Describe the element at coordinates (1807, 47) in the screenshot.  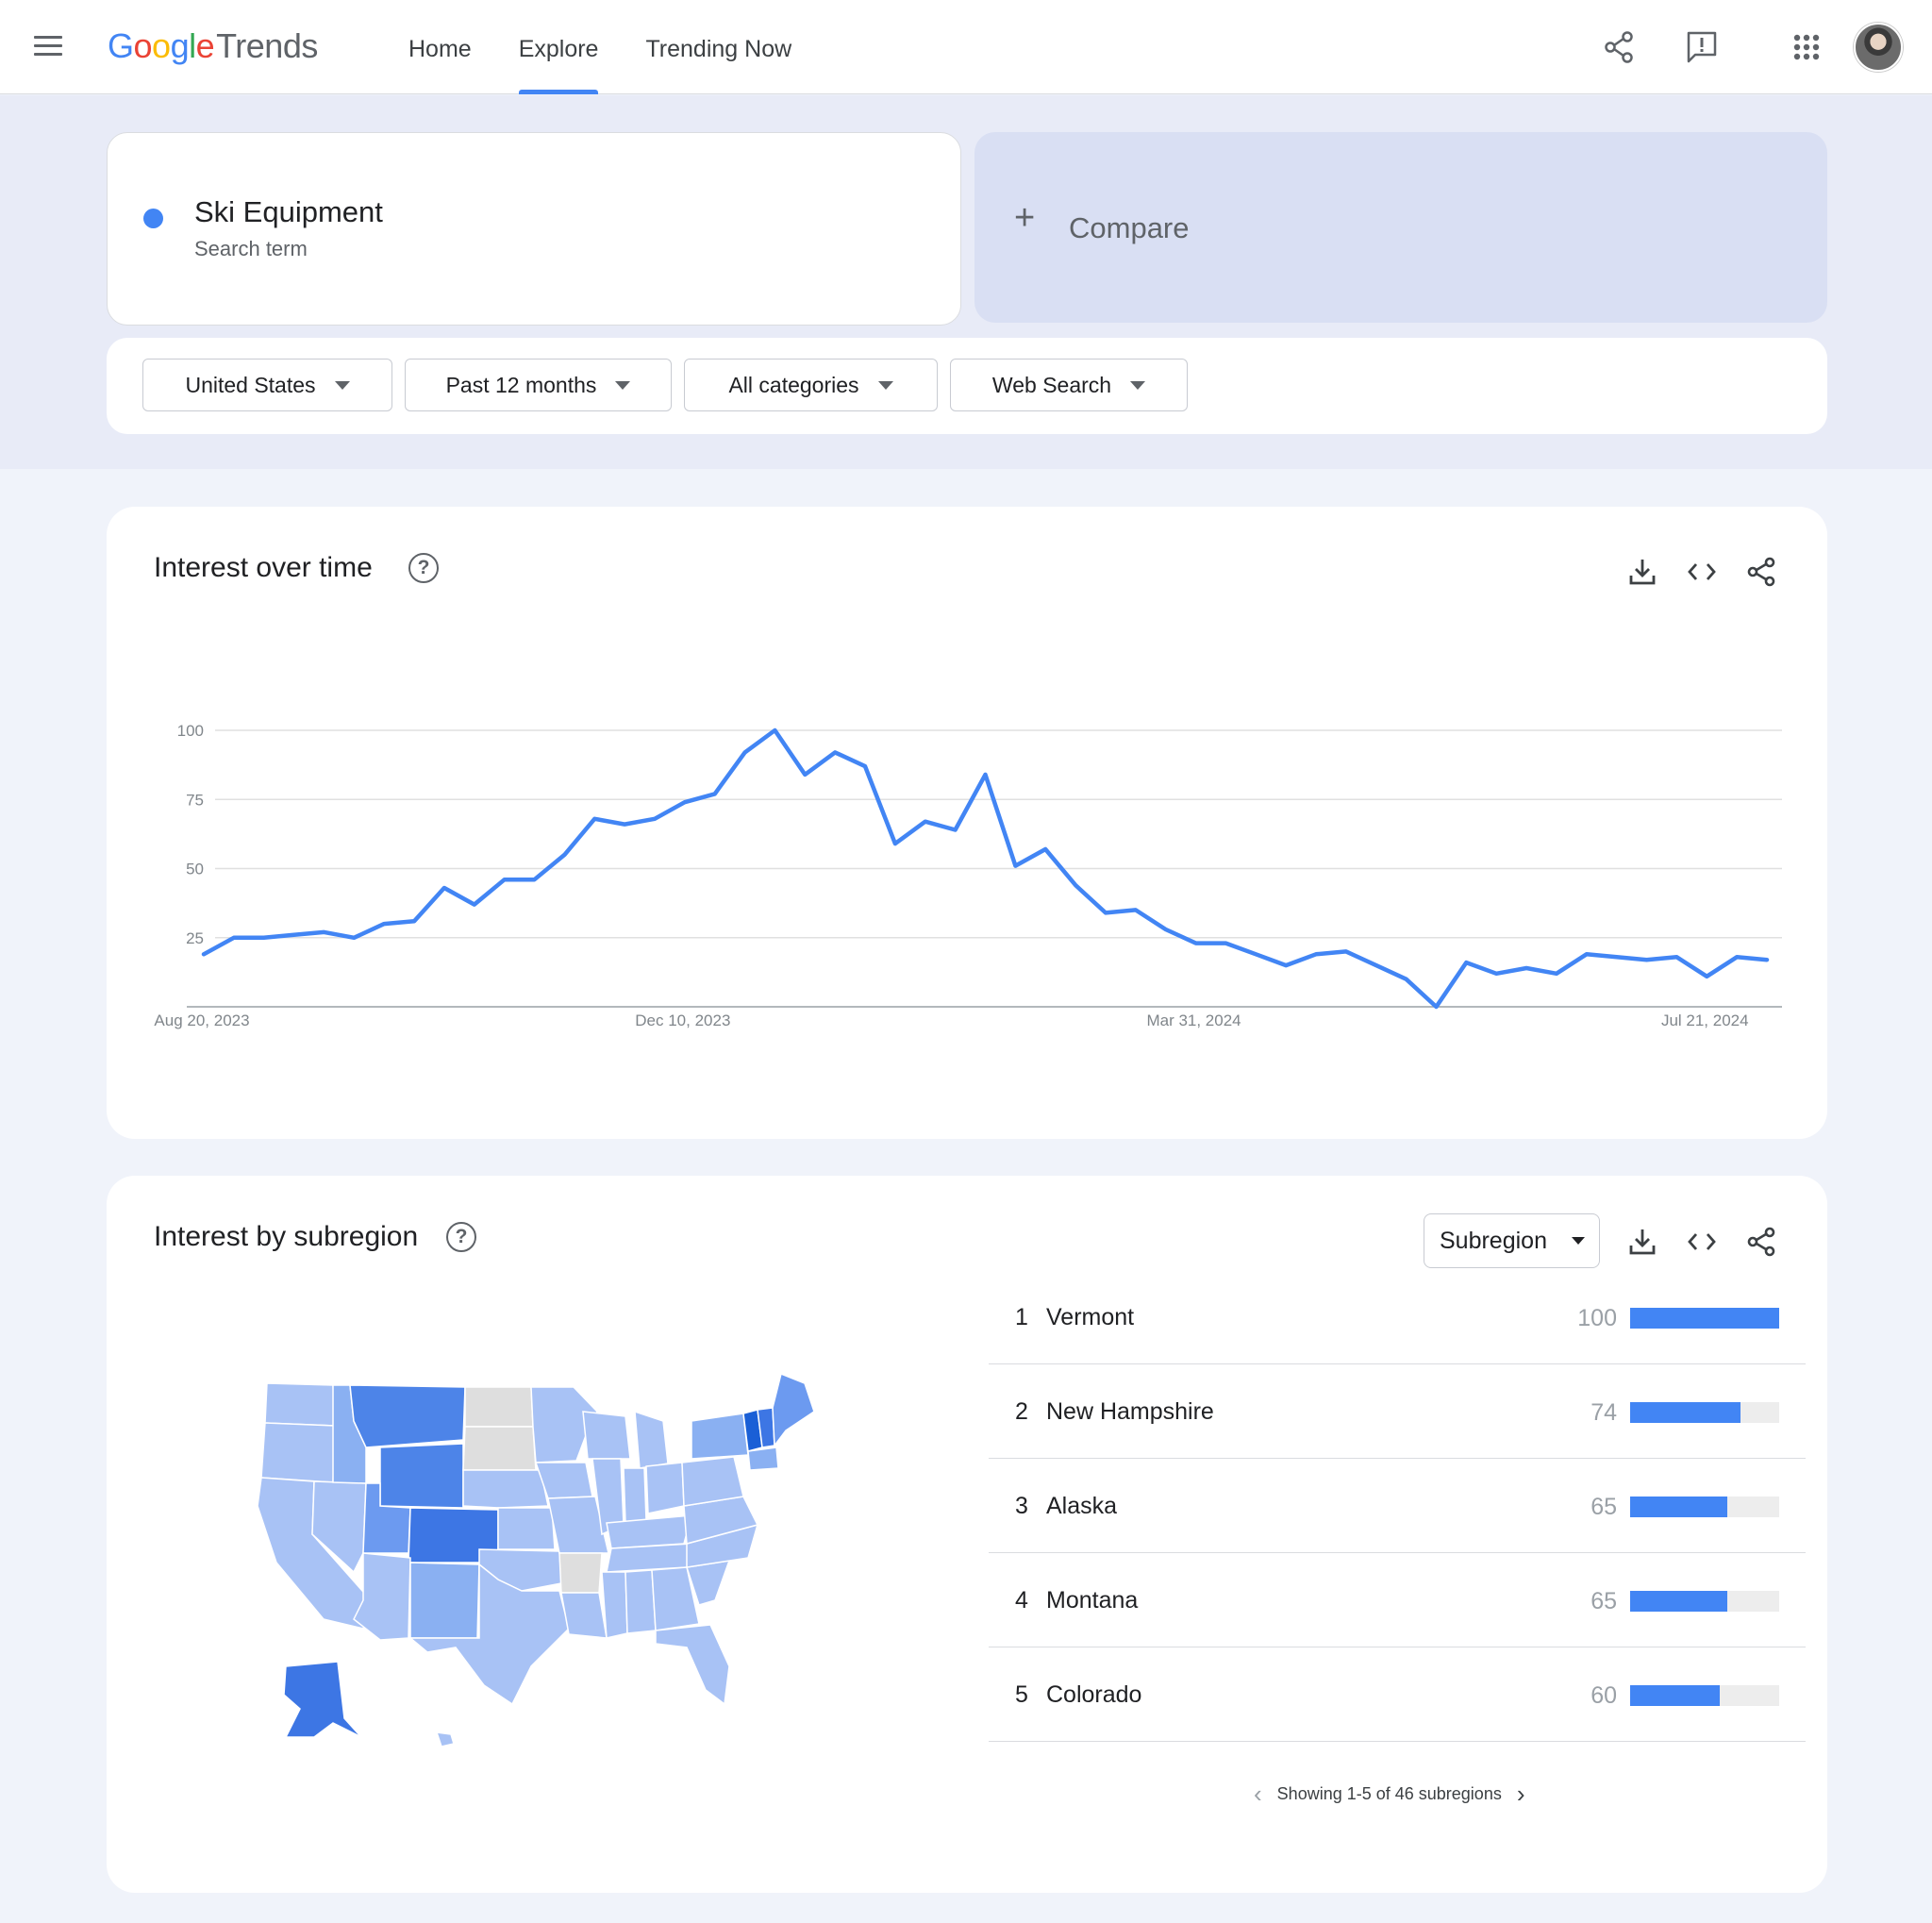
I see `apps-grid-icon` at that location.